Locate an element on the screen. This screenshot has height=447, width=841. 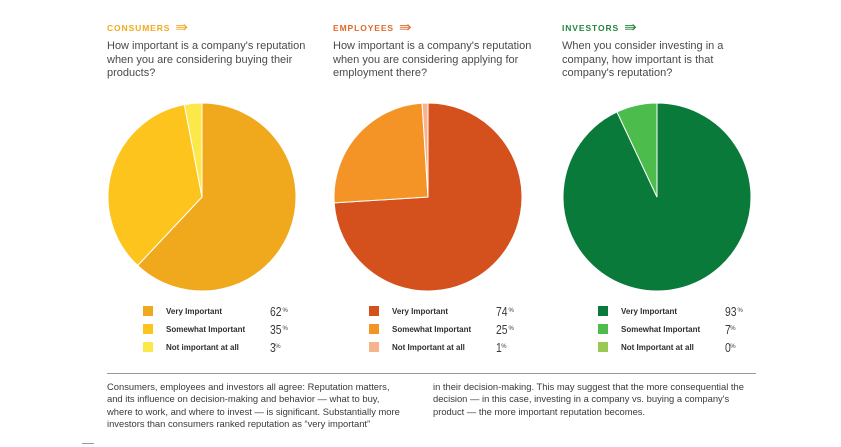
legend-row-not-important: Not Important at all 0% is located at coordinates (688, 347).